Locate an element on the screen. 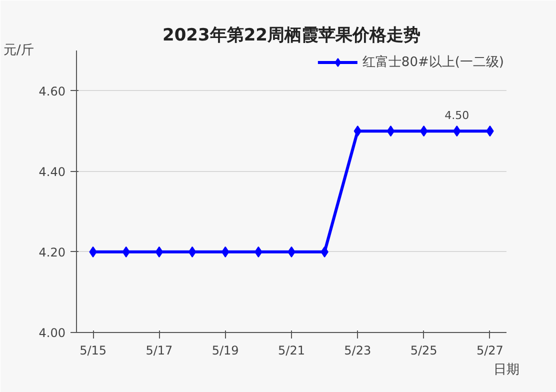 This screenshot has width=556, height=392. y-tick-label: 4.00 is located at coordinates (52, 333).